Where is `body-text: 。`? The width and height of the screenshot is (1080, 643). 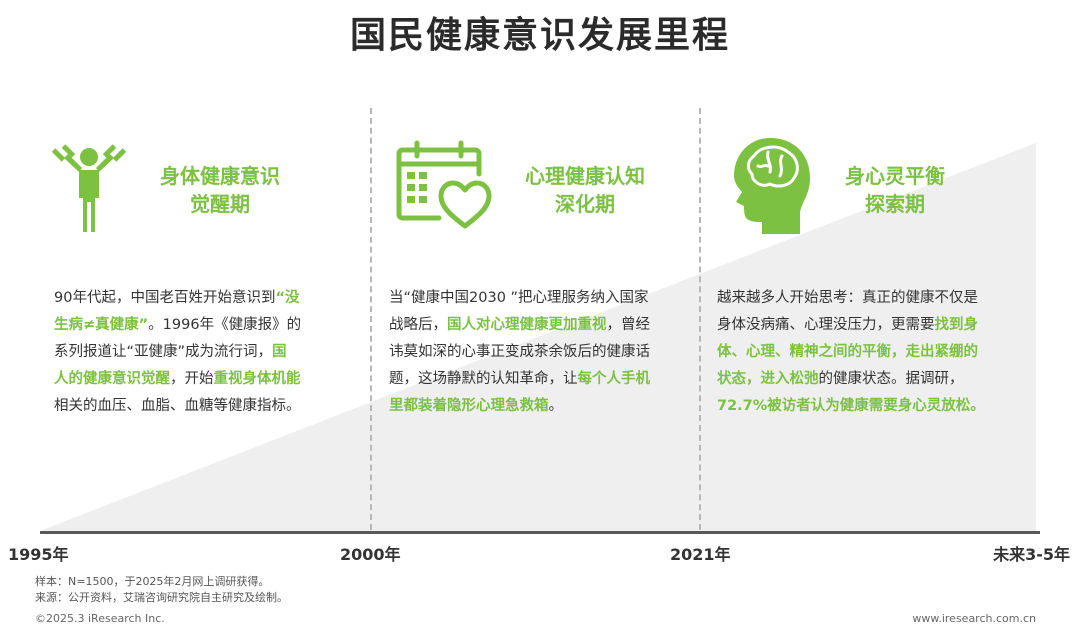
body-text: 。 is located at coordinates (556, 406).